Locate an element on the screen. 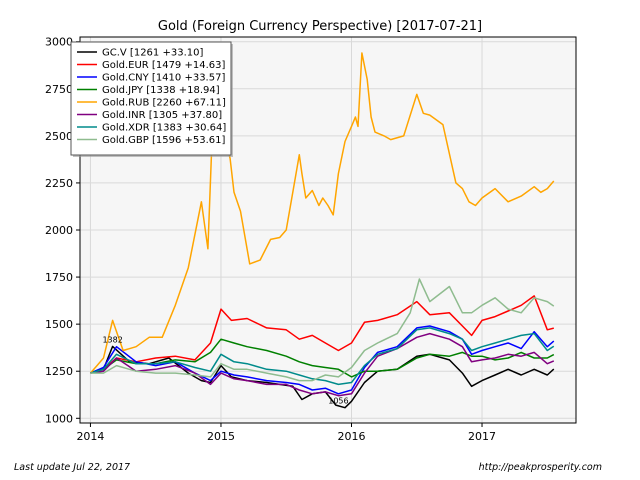 This screenshot has height=480, width=640. legend-entry: Gold.JPY [1338 +18.94] is located at coordinates (161, 90).